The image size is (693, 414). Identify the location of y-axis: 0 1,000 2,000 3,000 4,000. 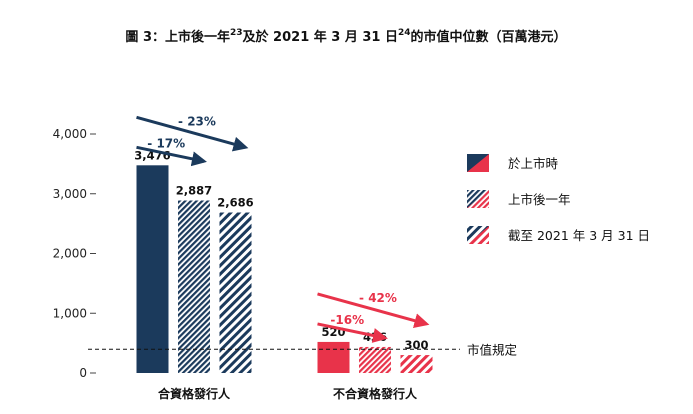
(74, 253).